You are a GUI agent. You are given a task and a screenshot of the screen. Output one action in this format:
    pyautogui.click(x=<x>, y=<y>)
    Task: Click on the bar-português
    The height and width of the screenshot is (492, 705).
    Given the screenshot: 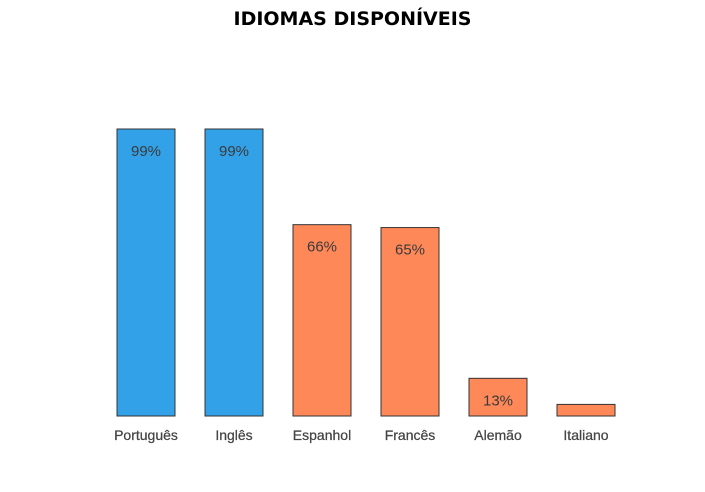 What is the action you would take?
    pyautogui.click(x=146, y=272)
    